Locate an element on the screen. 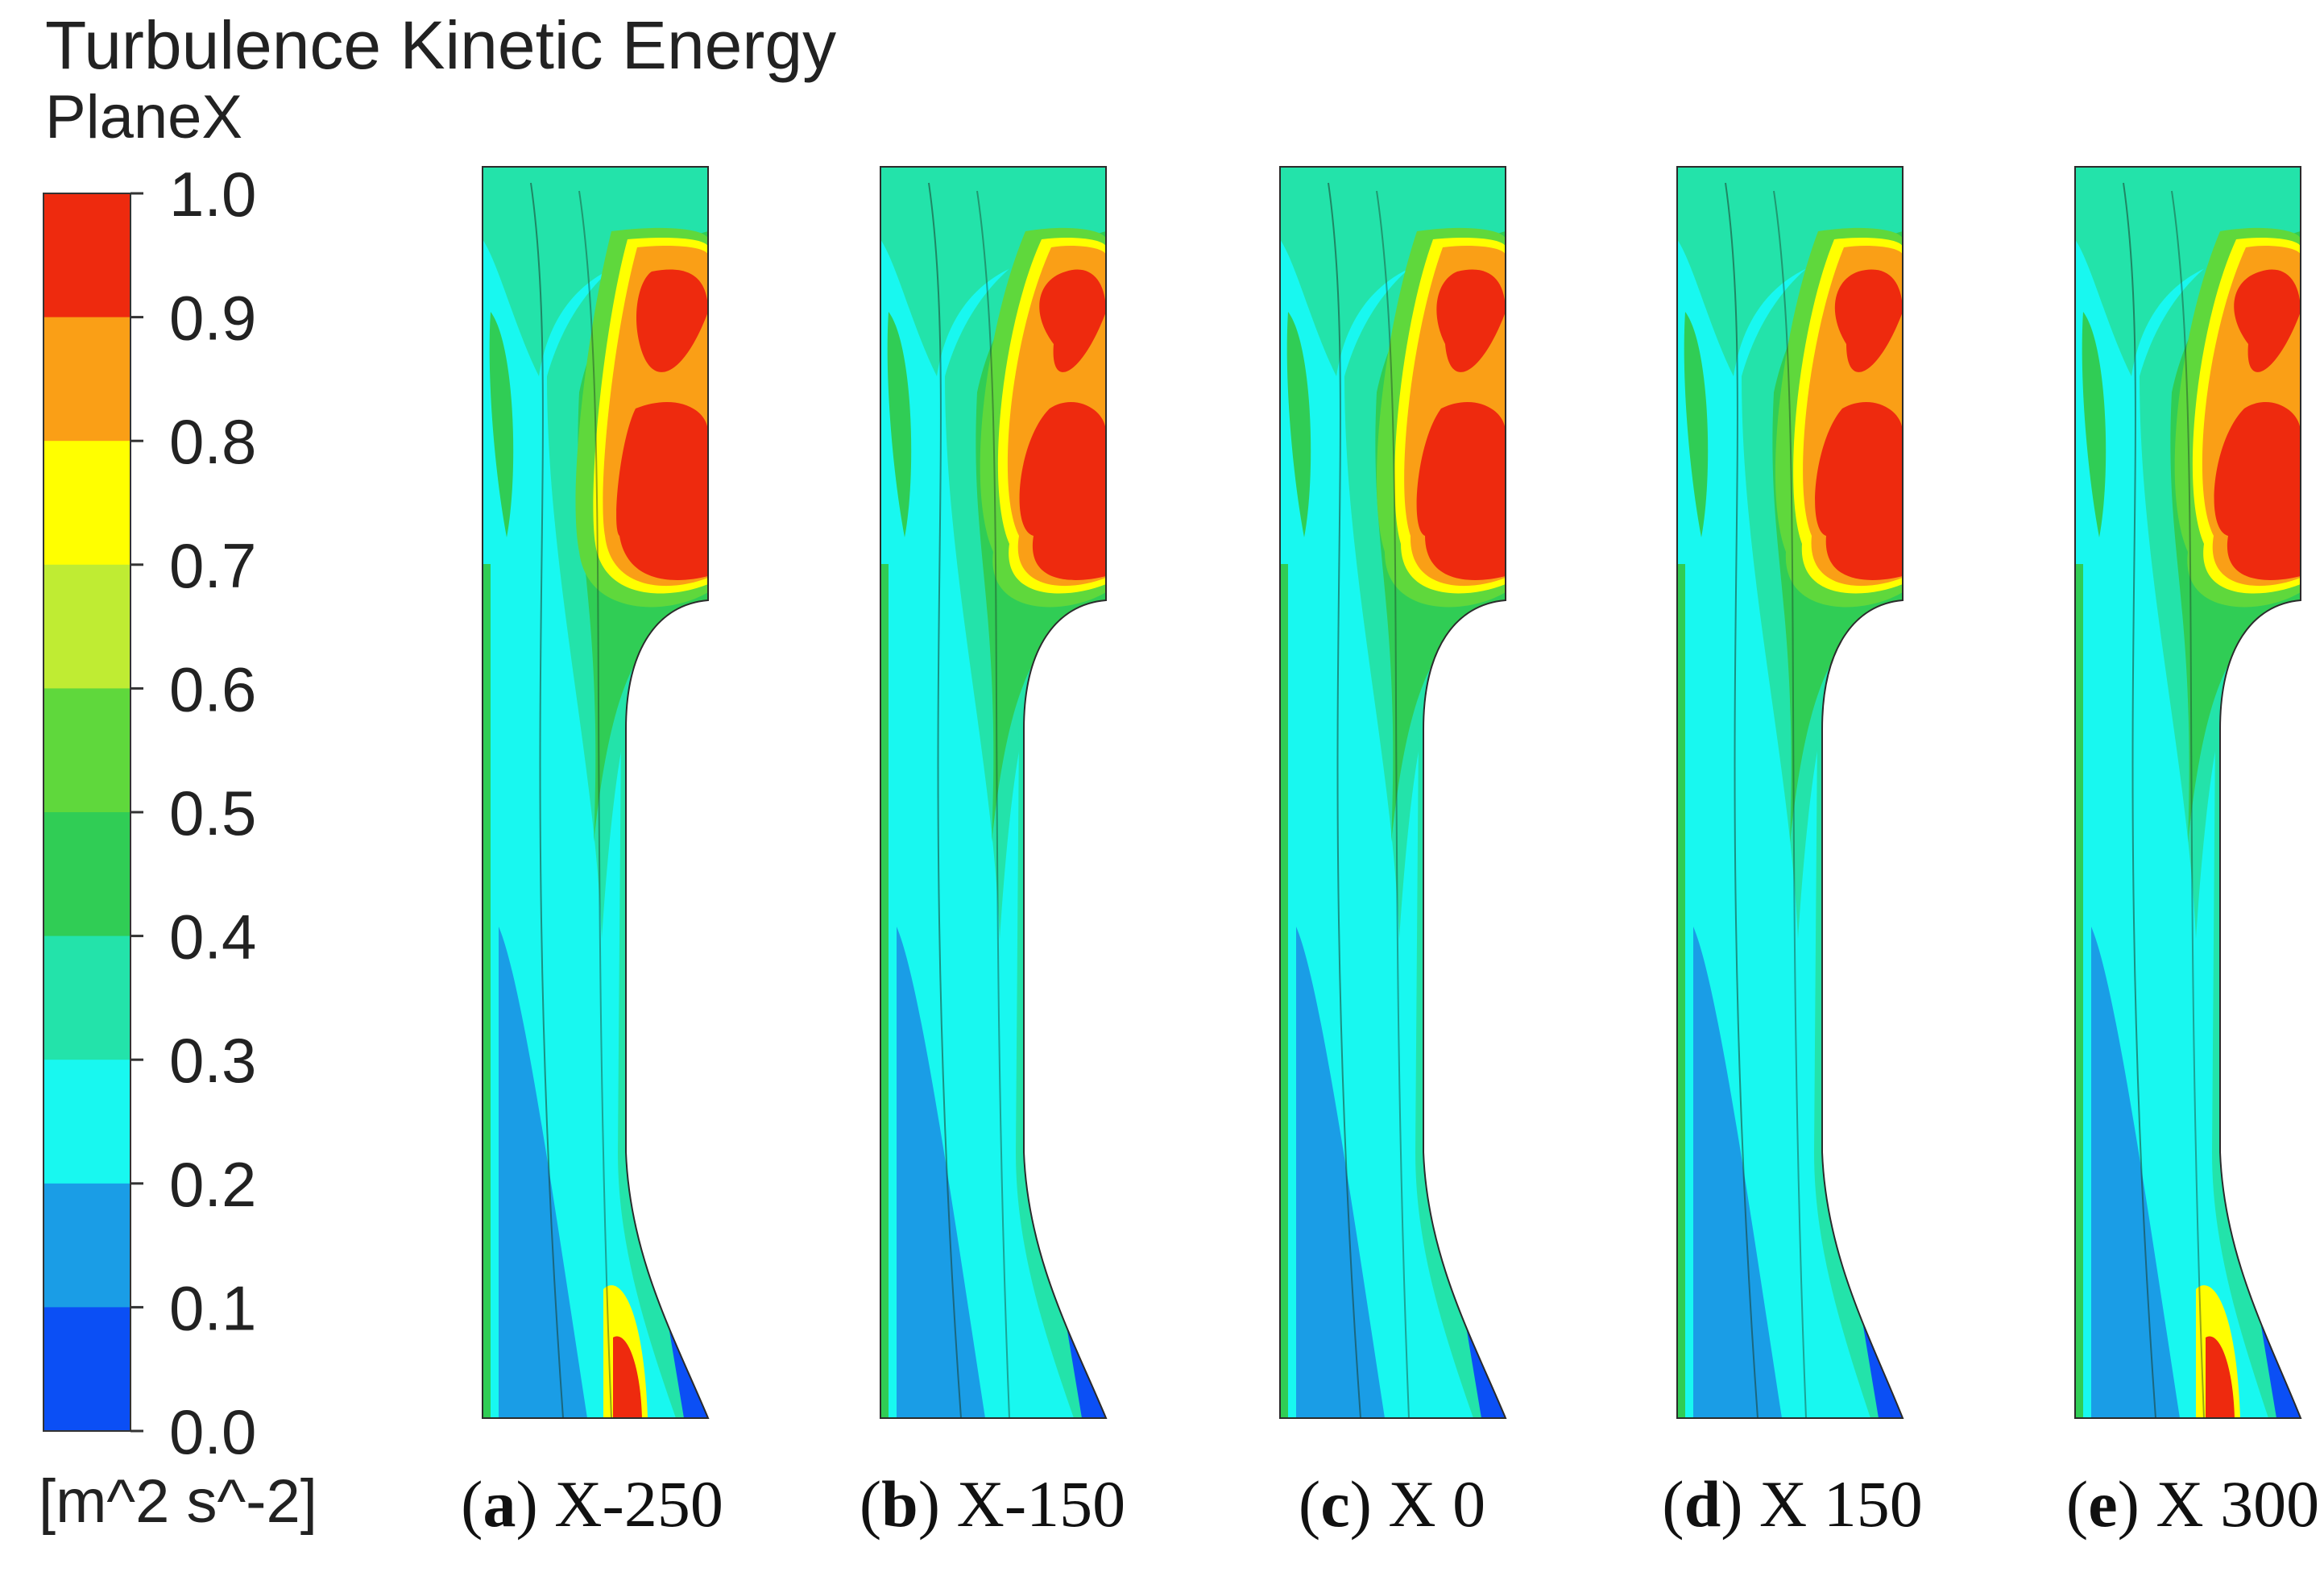 This screenshot has width=2324, height=1572. panel-letter-c: c is located at coordinates (1335, 1504).